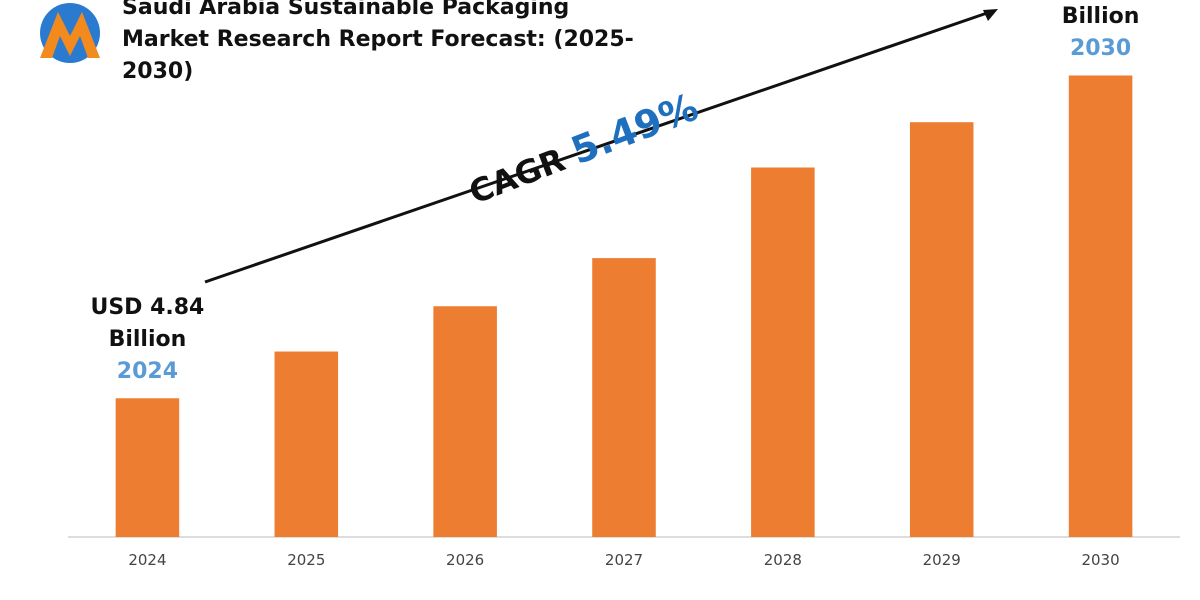 This screenshot has height=600, width=1200. Describe the element at coordinates (990, 15) in the screenshot. I see `arrow-head` at that location.